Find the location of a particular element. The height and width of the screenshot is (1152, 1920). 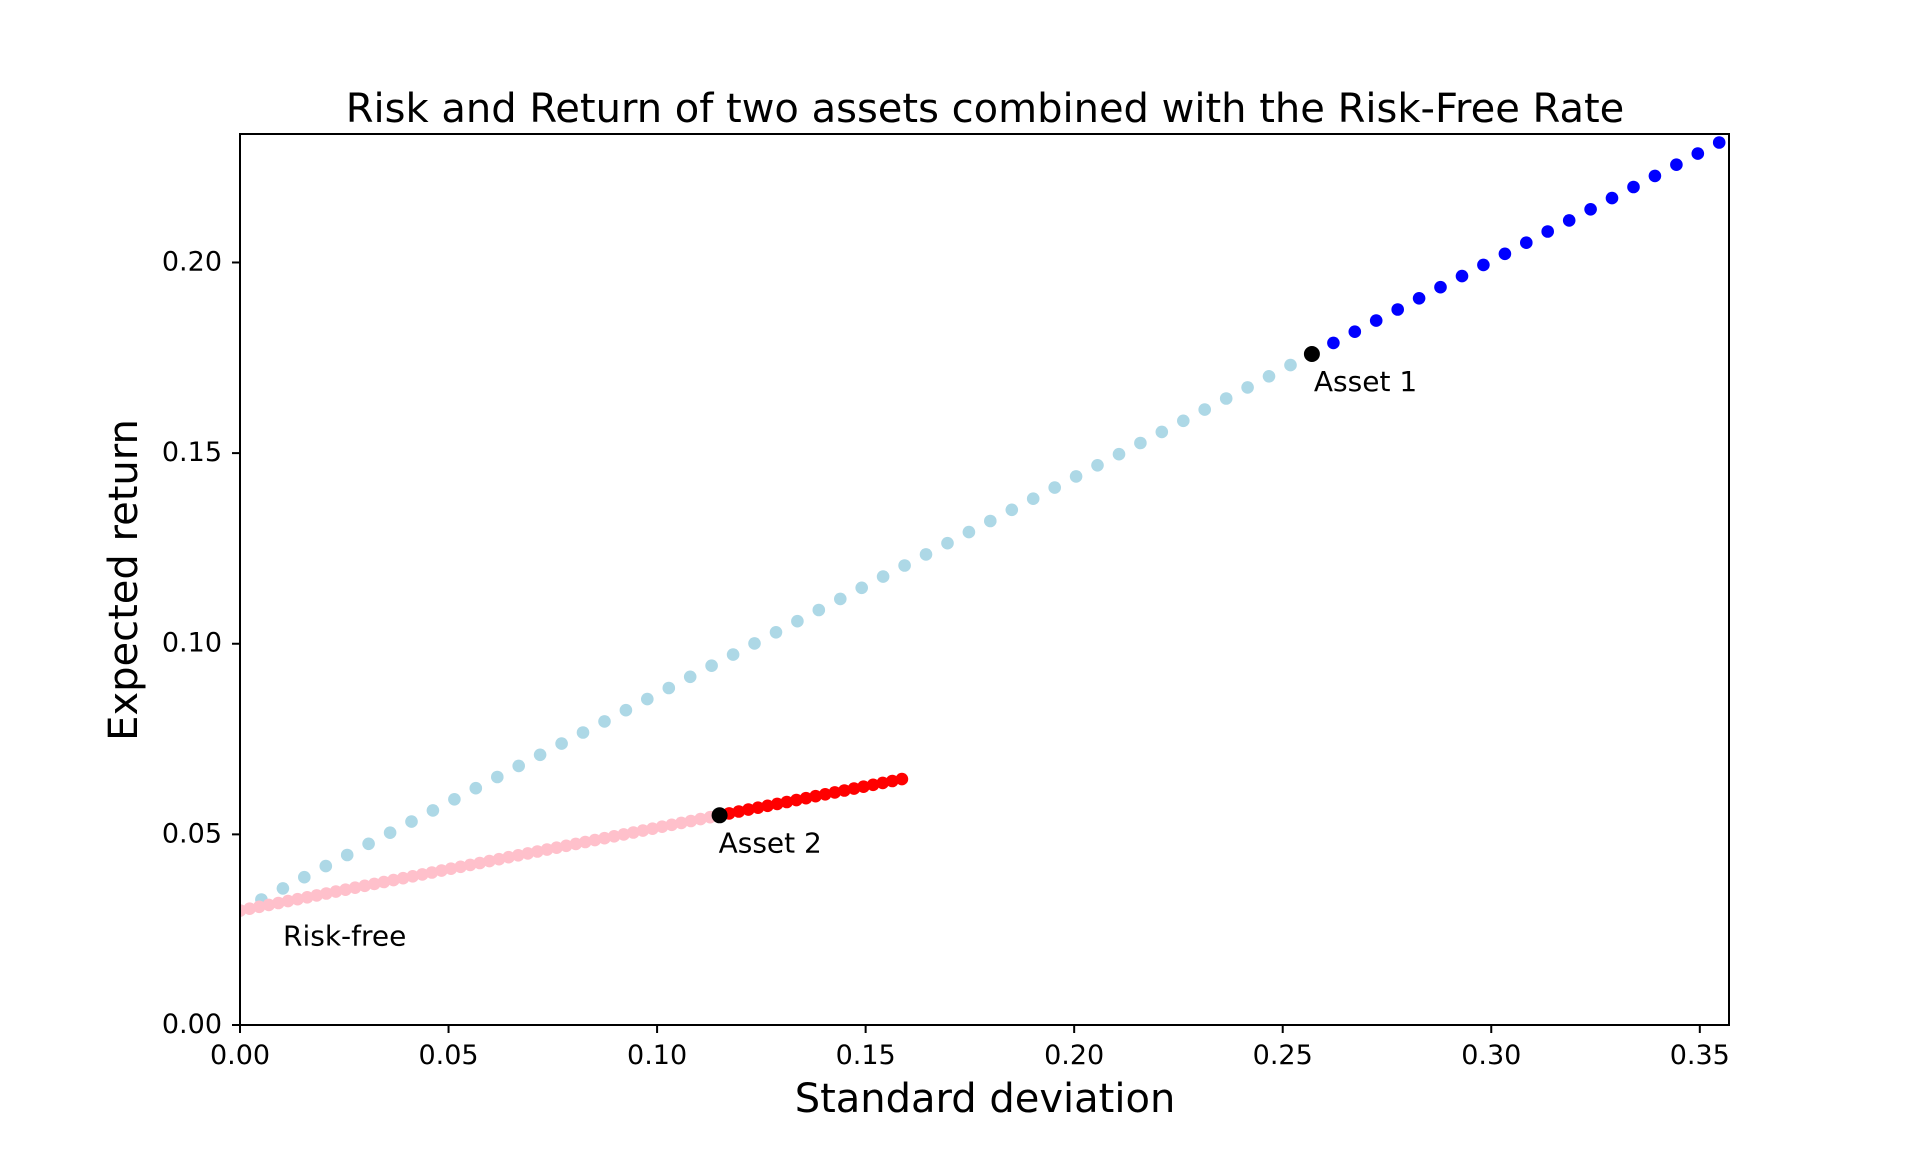

x-tick-label-0.00: 0.00 is located at coordinates (240, 1055).